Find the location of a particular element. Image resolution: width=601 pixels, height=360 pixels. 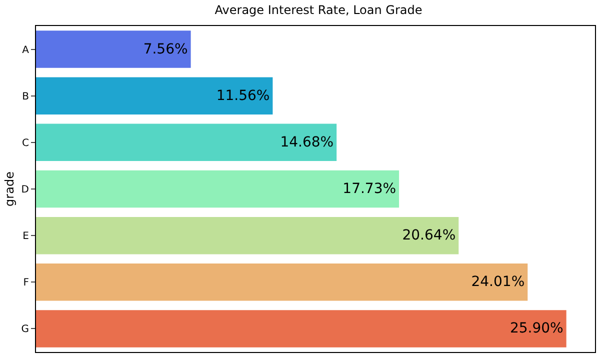

y-tick-label: G is located at coordinates (25, 330).